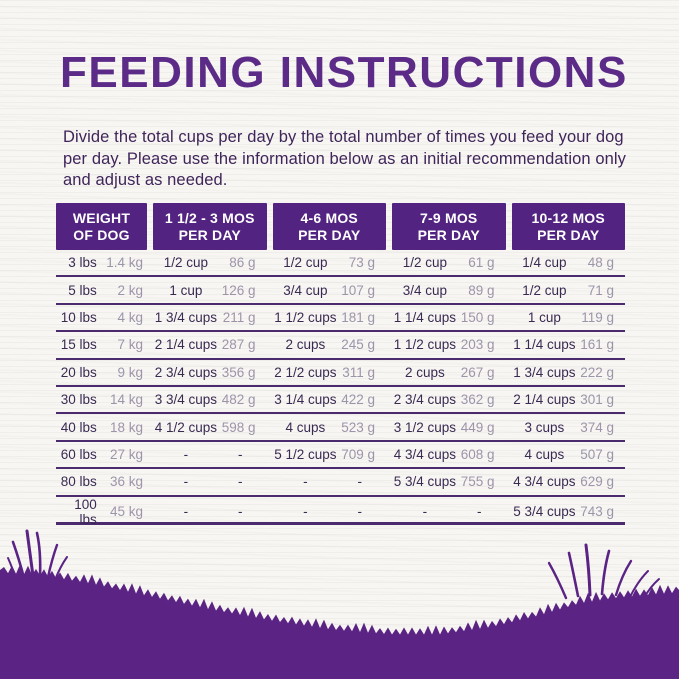 The height and width of the screenshot is (679, 679). Describe the element at coordinates (425, 427) in the screenshot. I see `amount-cups: 3 1/2 cups` at that location.